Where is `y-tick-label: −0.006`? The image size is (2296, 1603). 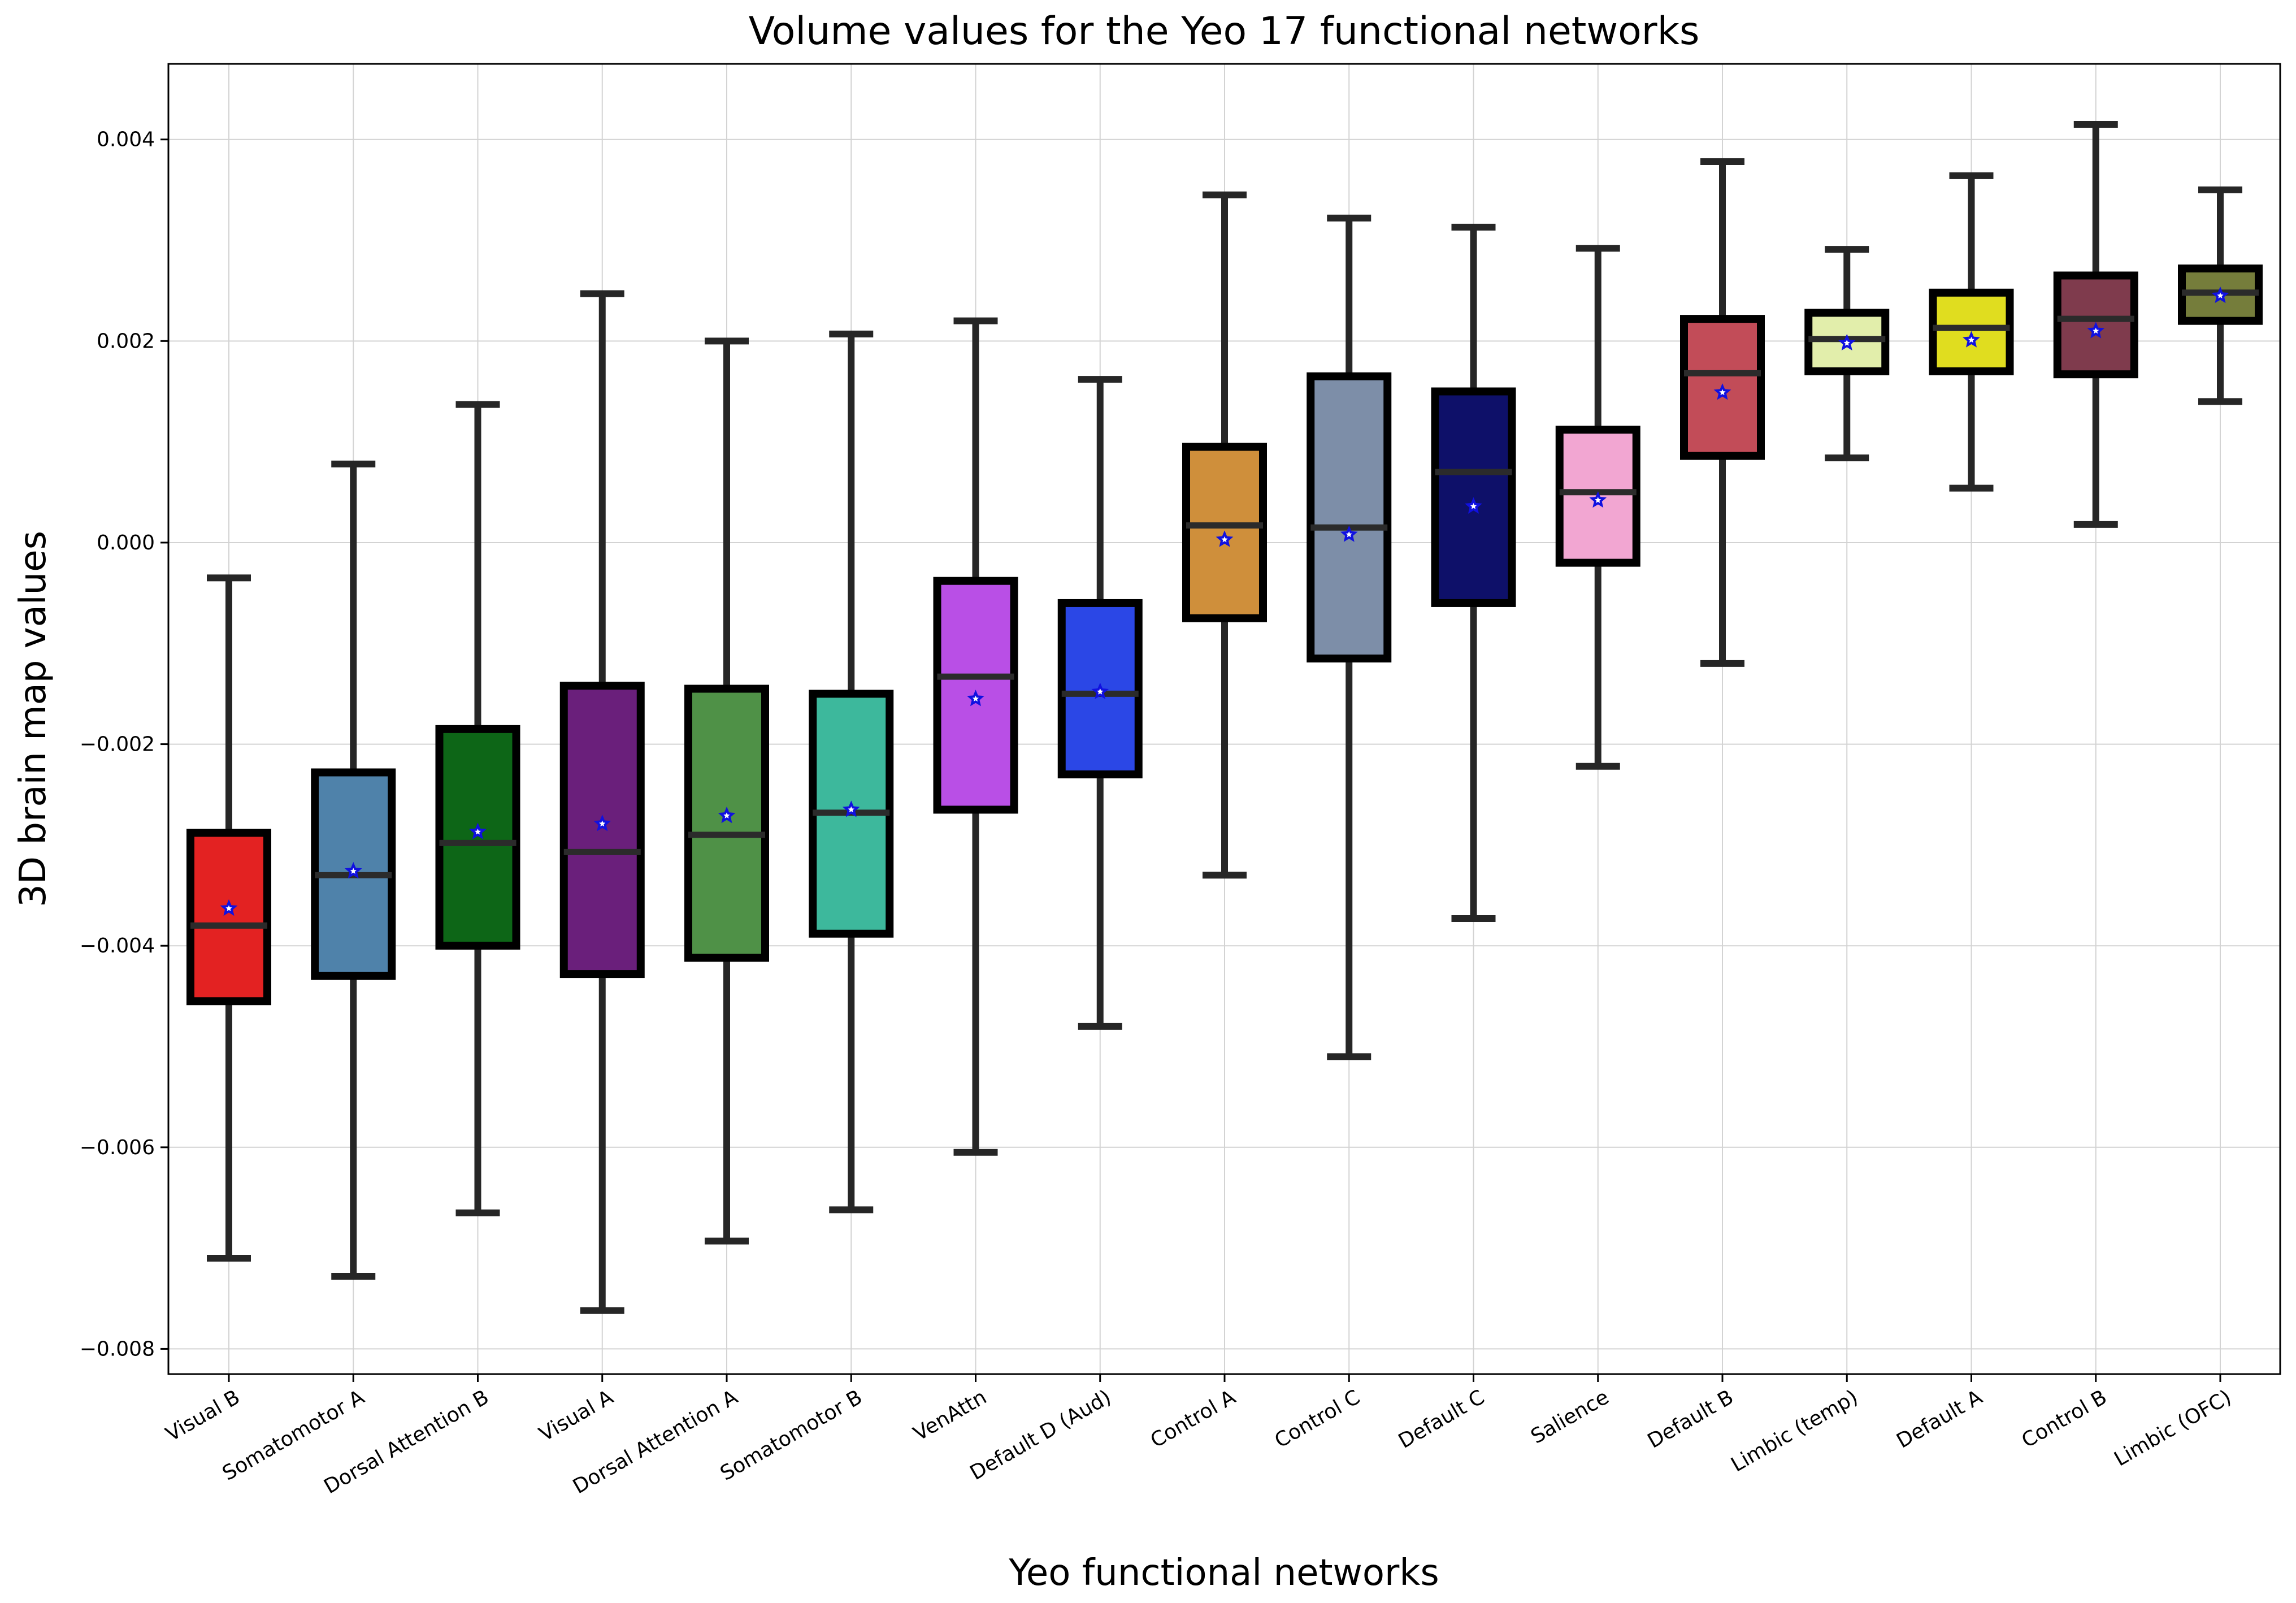
y-tick-label: −0.006 is located at coordinates (117, 1147).